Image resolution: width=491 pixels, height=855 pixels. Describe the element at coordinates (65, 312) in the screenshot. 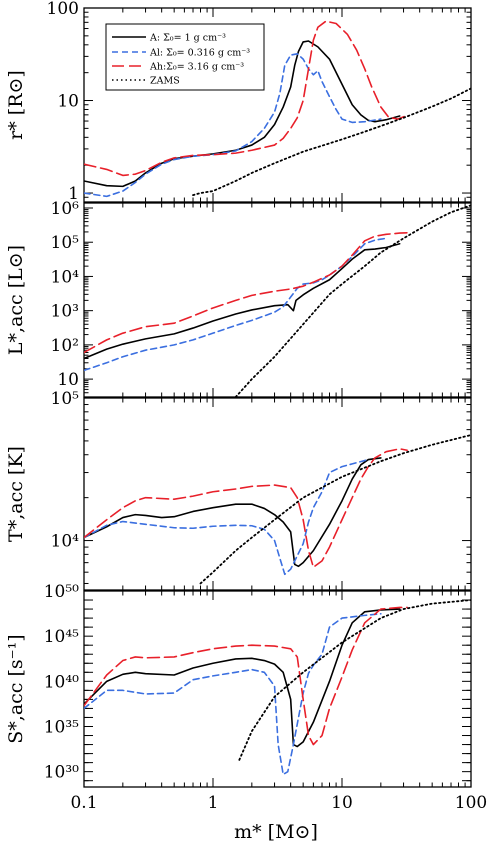

I see `y-tick-label: 10³` at that location.